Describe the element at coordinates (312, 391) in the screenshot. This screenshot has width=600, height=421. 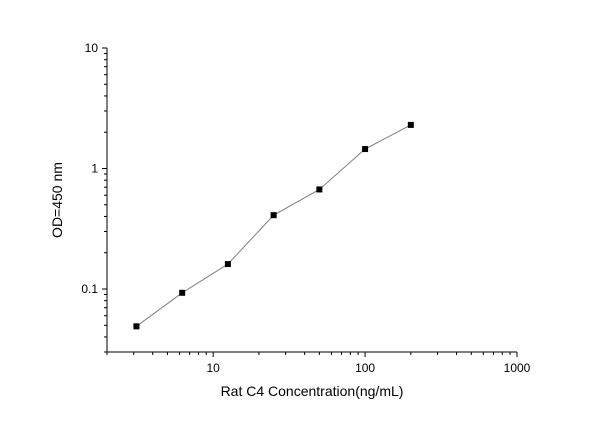
I see `x-axis-label: Rat C4 Concentration(ng/mL)` at that location.